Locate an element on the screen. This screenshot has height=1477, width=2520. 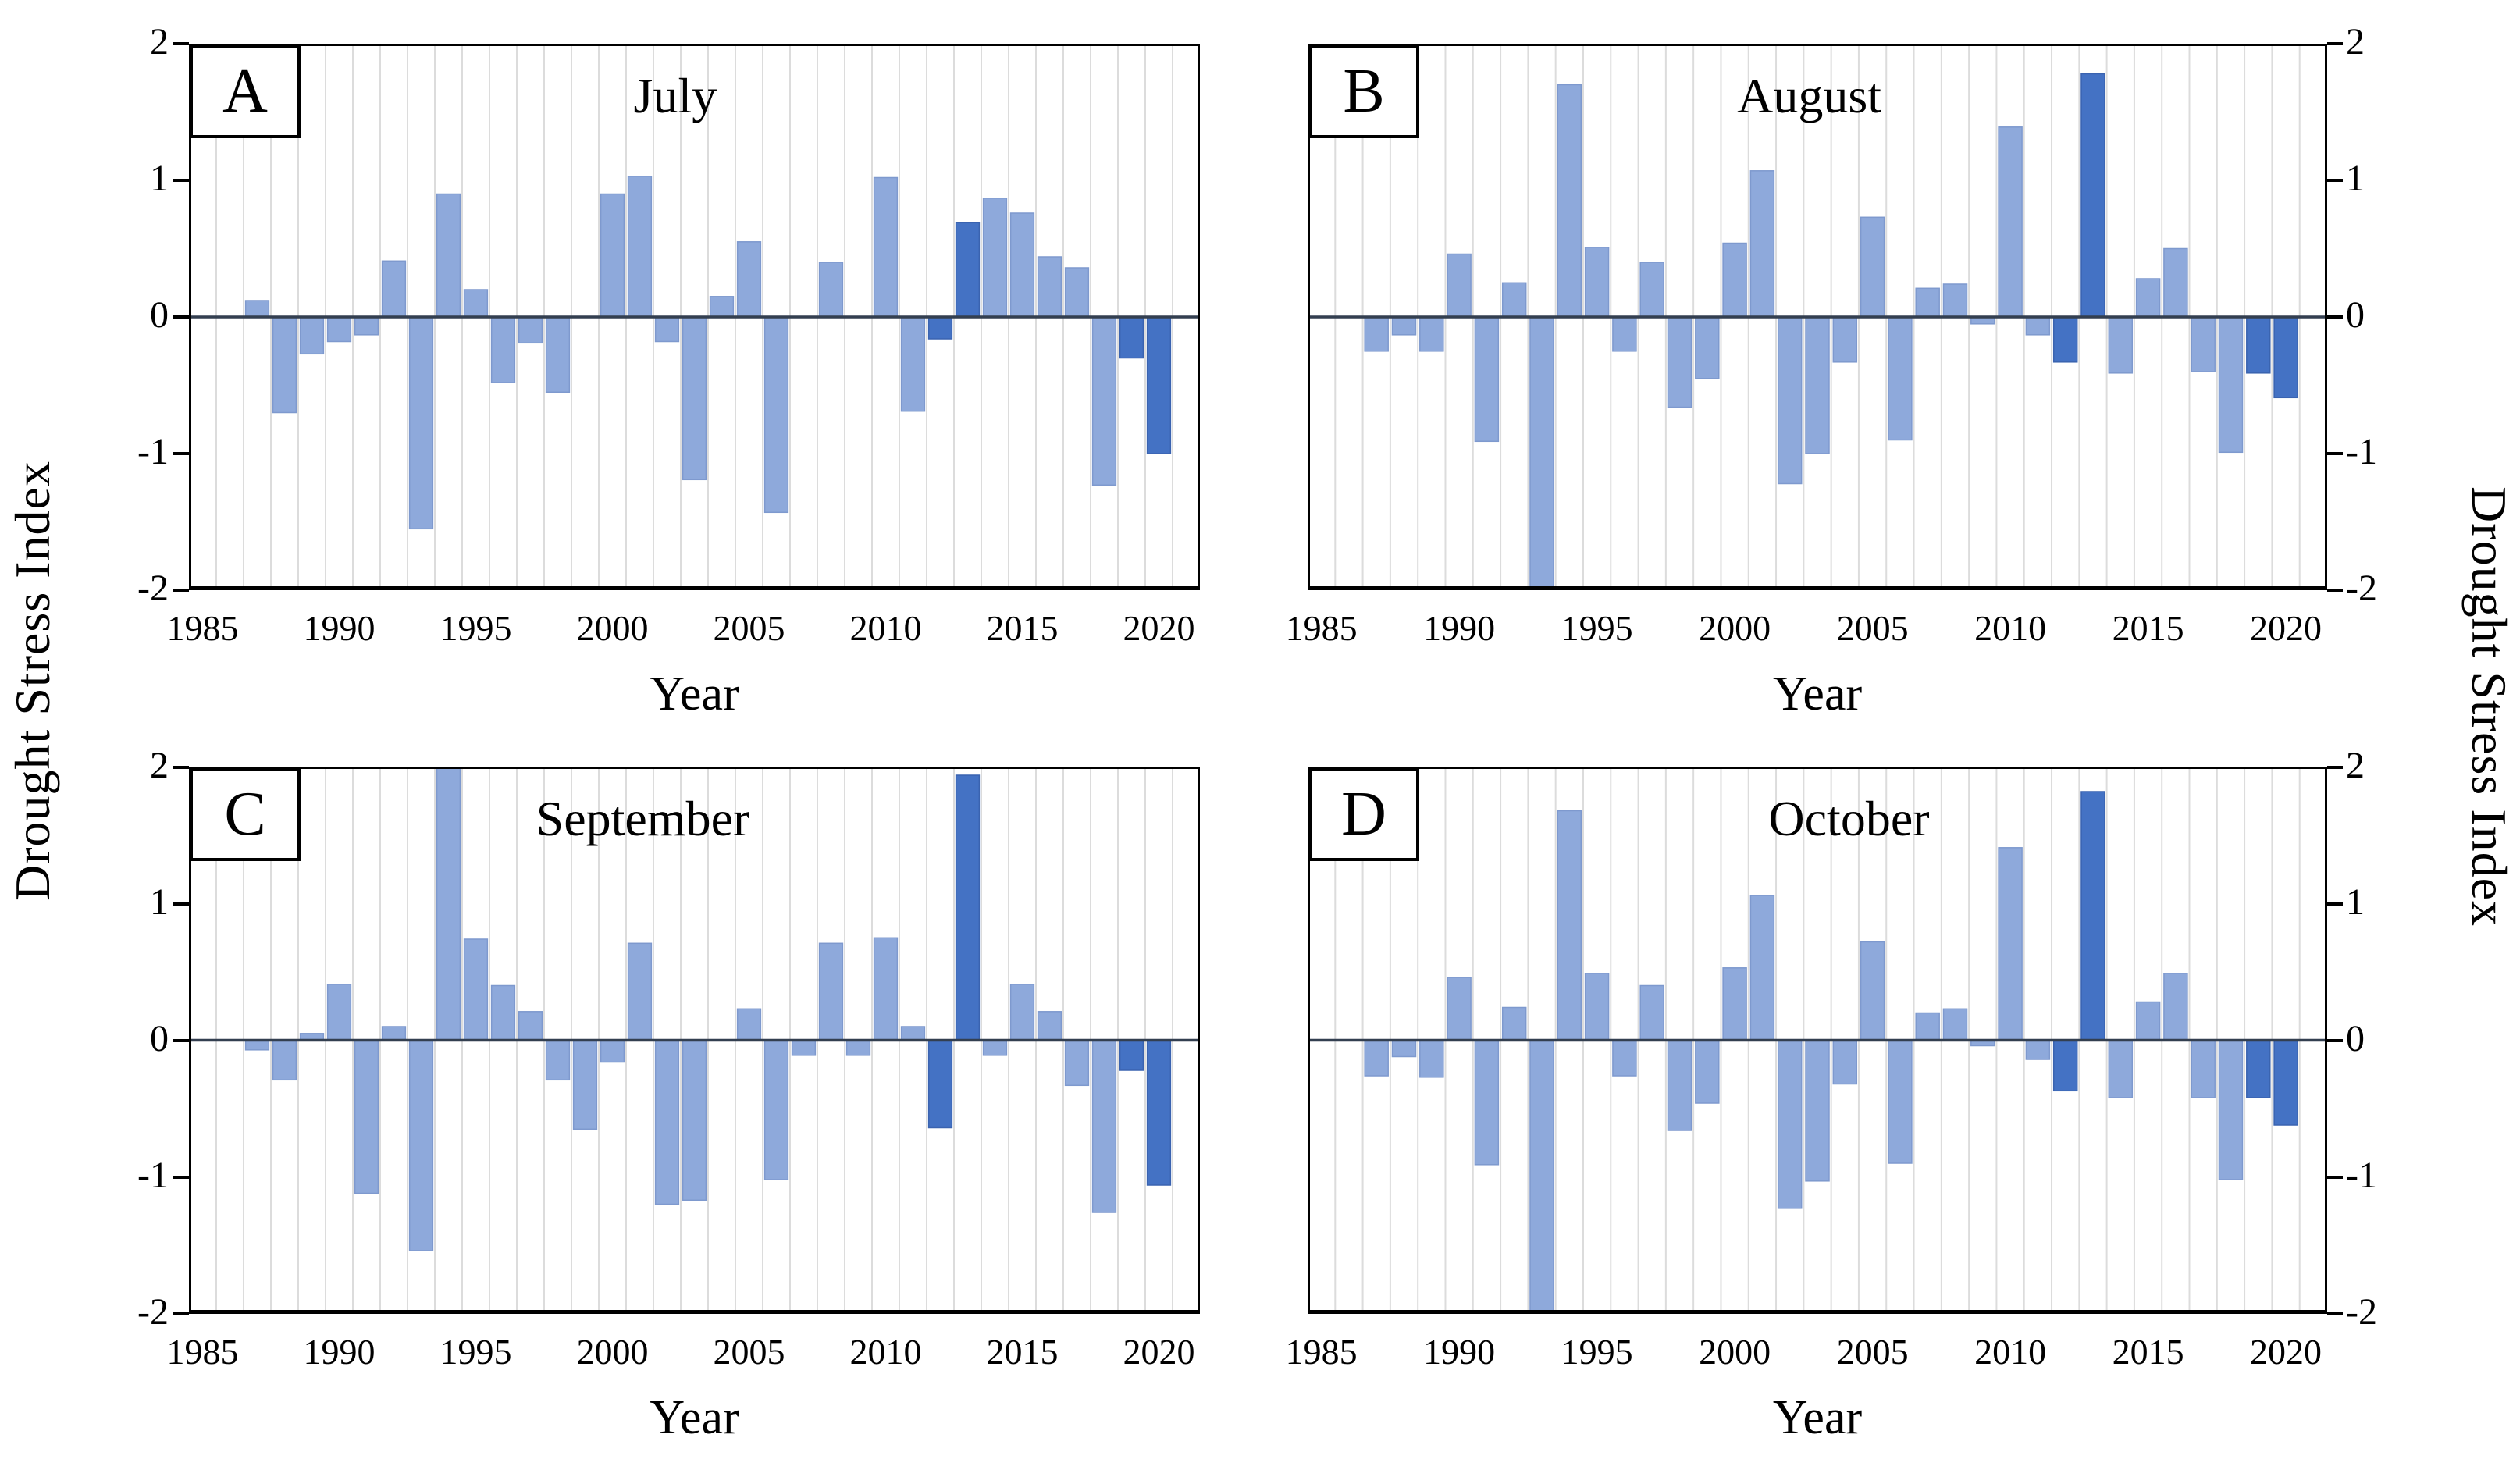
panel-october-letter-box: D is located at coordinates (1363, 814).